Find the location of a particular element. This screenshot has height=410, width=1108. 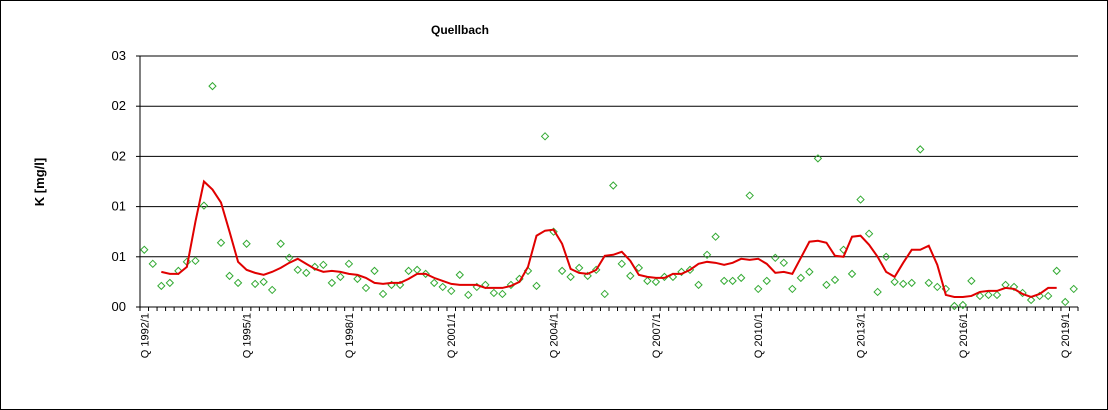

y-axis-label: K [mg/l] is located at coordinates (39, 182).